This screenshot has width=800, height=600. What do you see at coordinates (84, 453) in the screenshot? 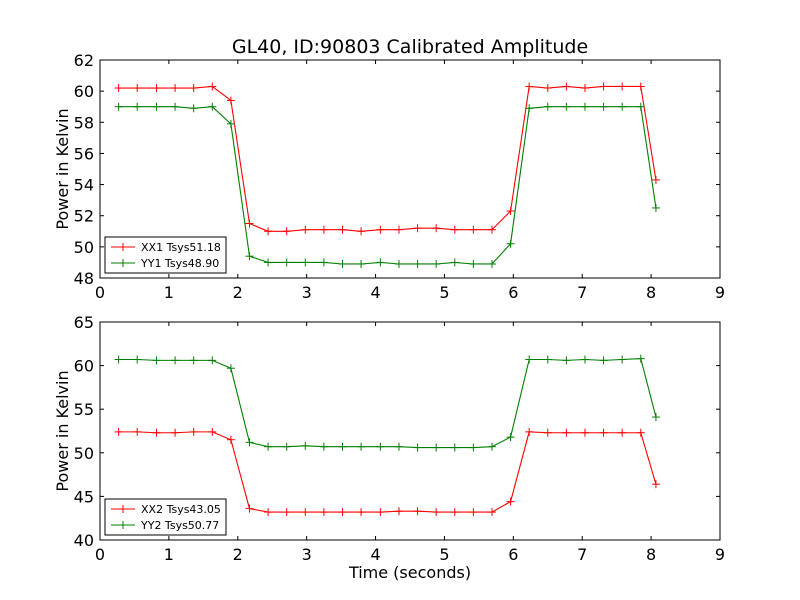
I see `y-tick-label: 50` at bounding box center [84, 453].